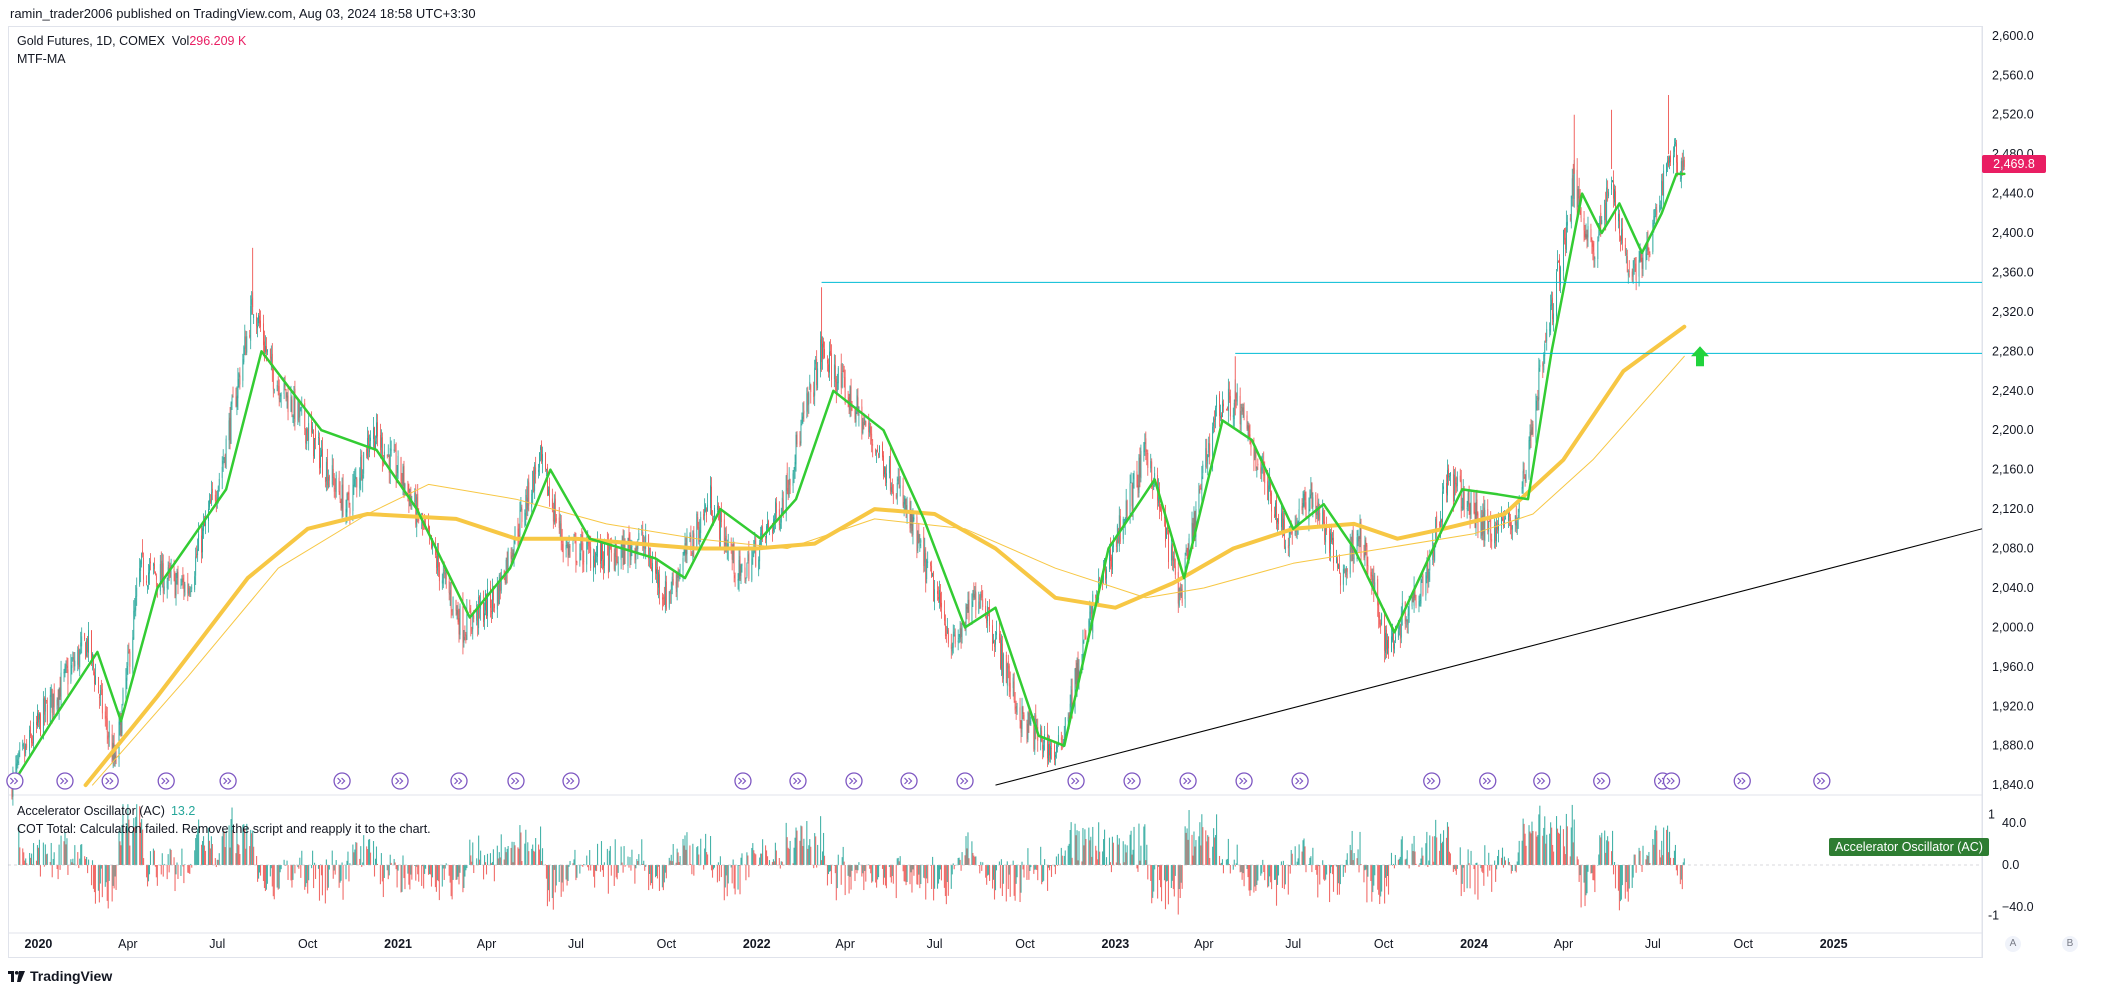 The height and width of the screenshot is (993, 2105). I want to click on tradingview-logo: TradingView, so click(60, 976).